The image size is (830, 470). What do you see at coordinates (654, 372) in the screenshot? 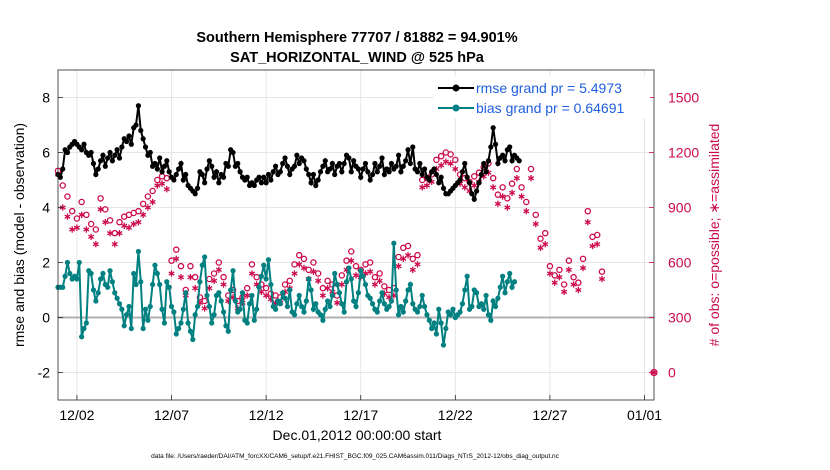
I see `zero-obs-asterisk` at bounding box center [654, 372].